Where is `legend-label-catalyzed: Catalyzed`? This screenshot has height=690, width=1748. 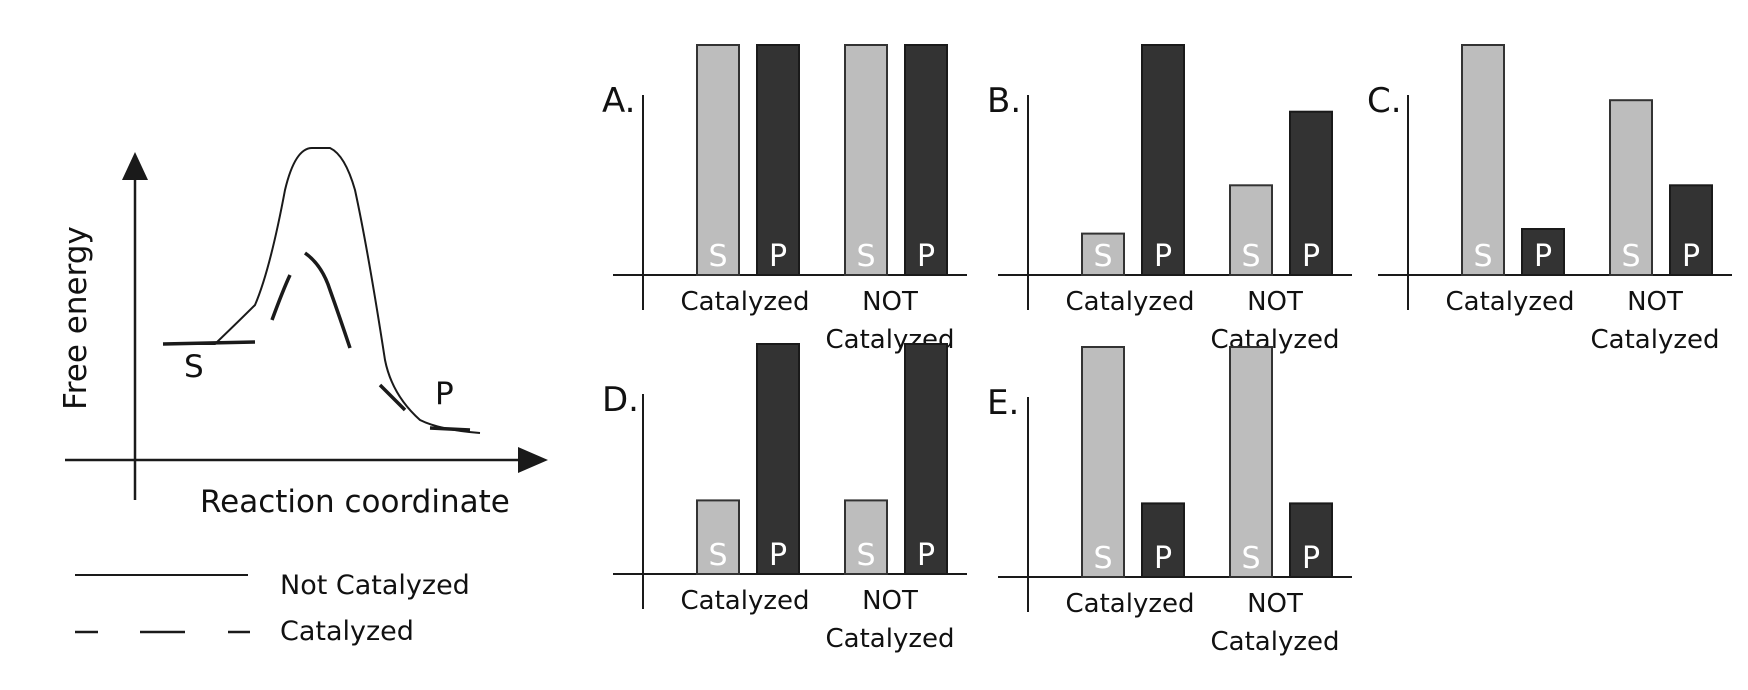
legend-label-catalyzed: Catalyzed is located at coordinates (347, 631).